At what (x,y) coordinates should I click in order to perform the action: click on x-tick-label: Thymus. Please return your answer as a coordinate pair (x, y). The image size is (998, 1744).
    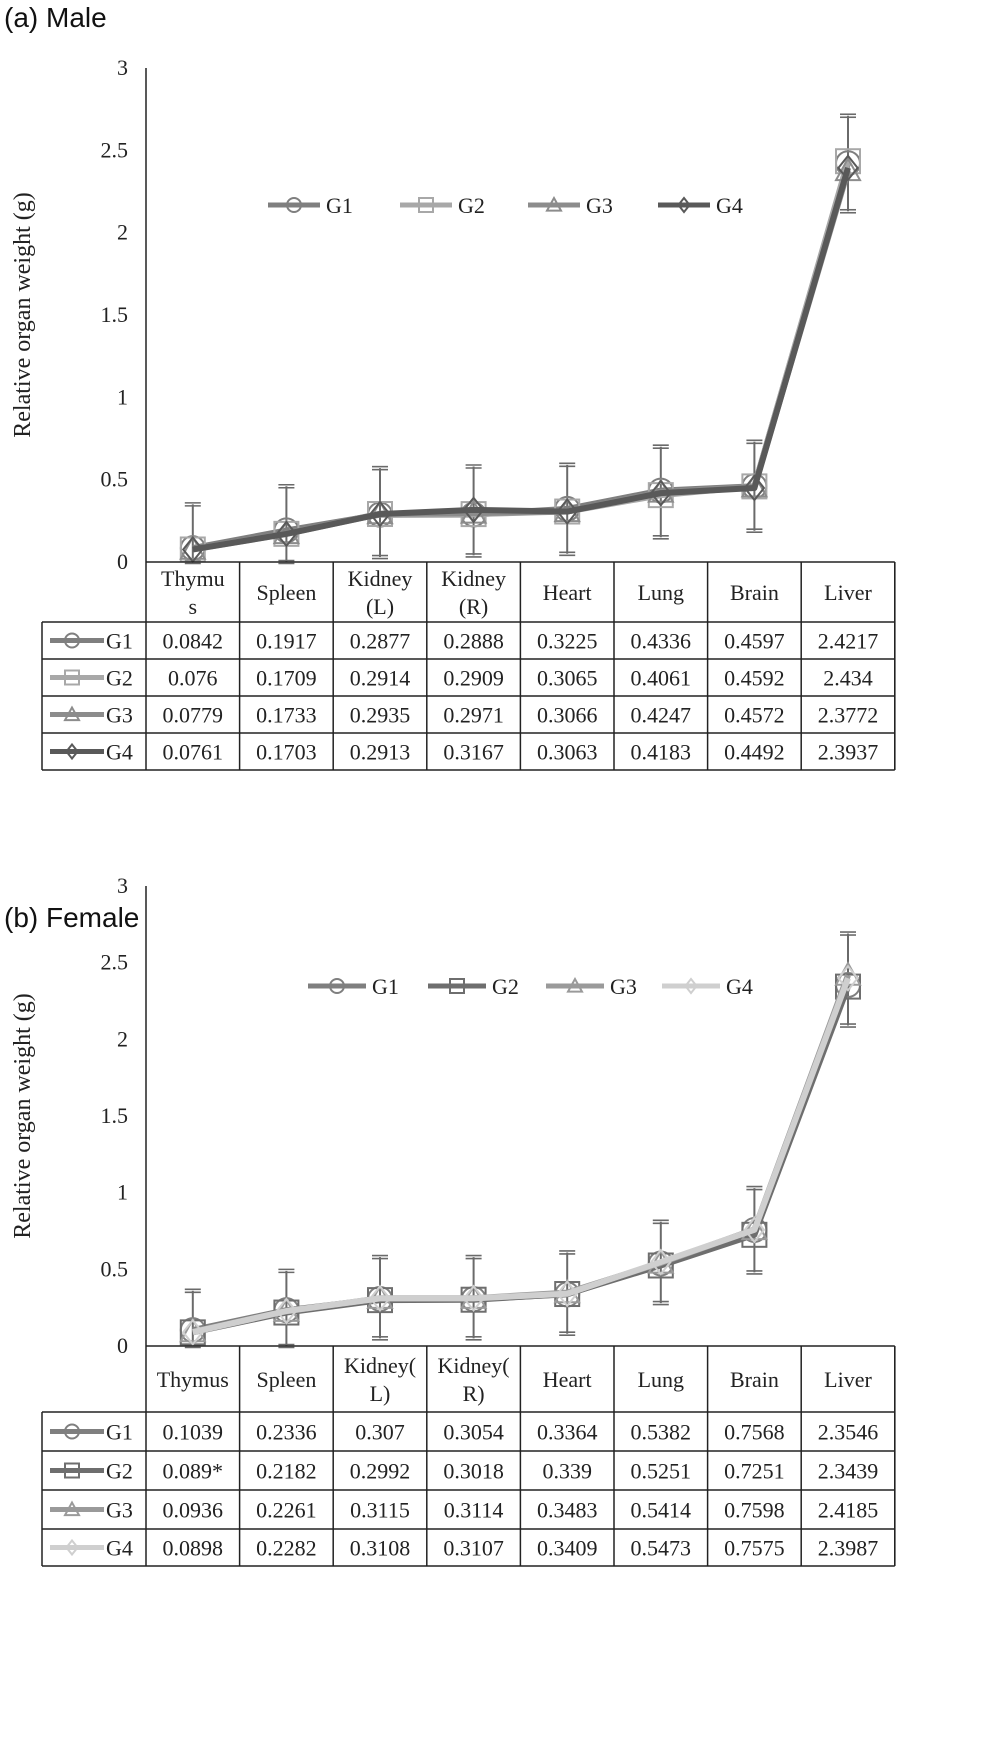
    Looking at the image, I should click on (193, 1379).